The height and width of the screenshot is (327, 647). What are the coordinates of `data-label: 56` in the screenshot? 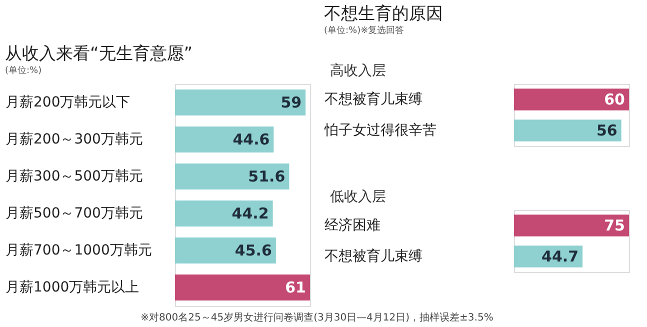 It's located at (607, 131).